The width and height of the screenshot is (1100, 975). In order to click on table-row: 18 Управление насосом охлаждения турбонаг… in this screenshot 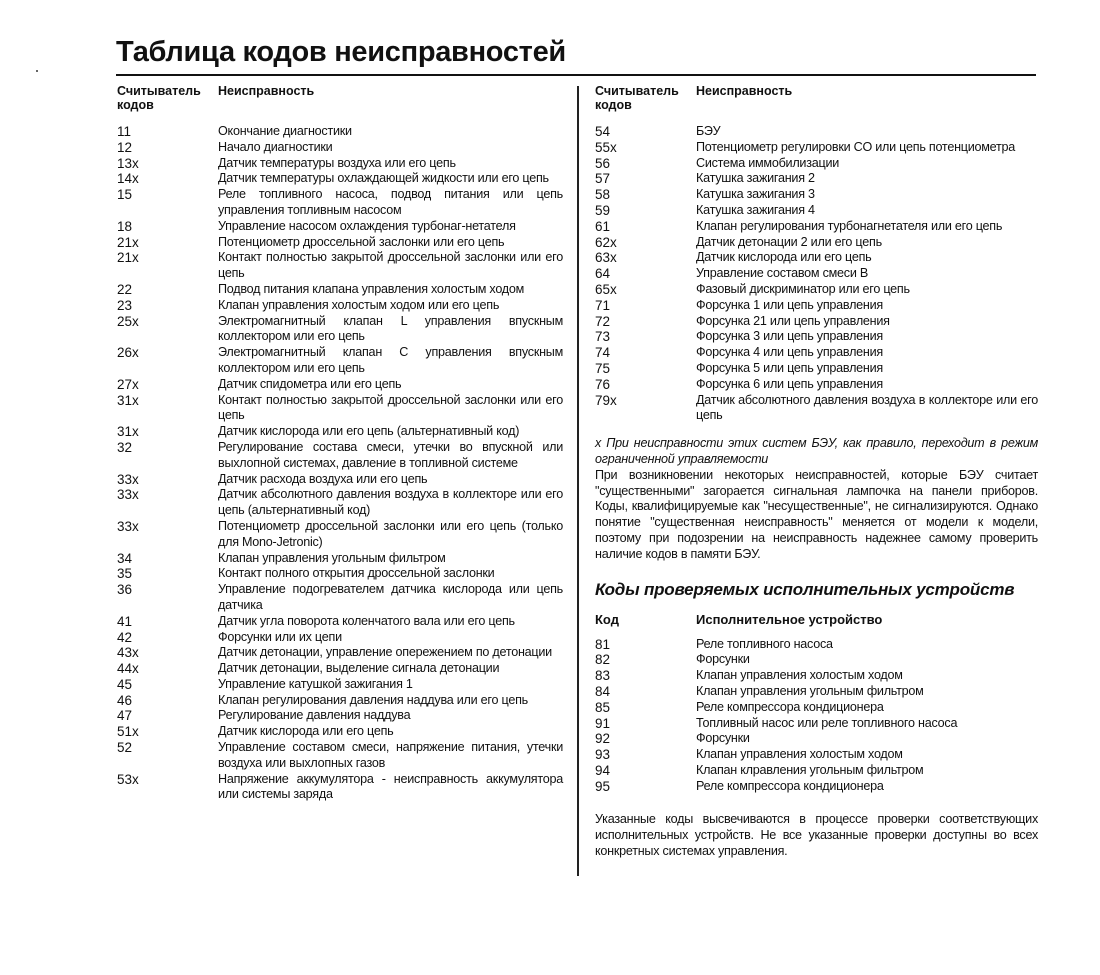, I will do `click(340, 227)`.